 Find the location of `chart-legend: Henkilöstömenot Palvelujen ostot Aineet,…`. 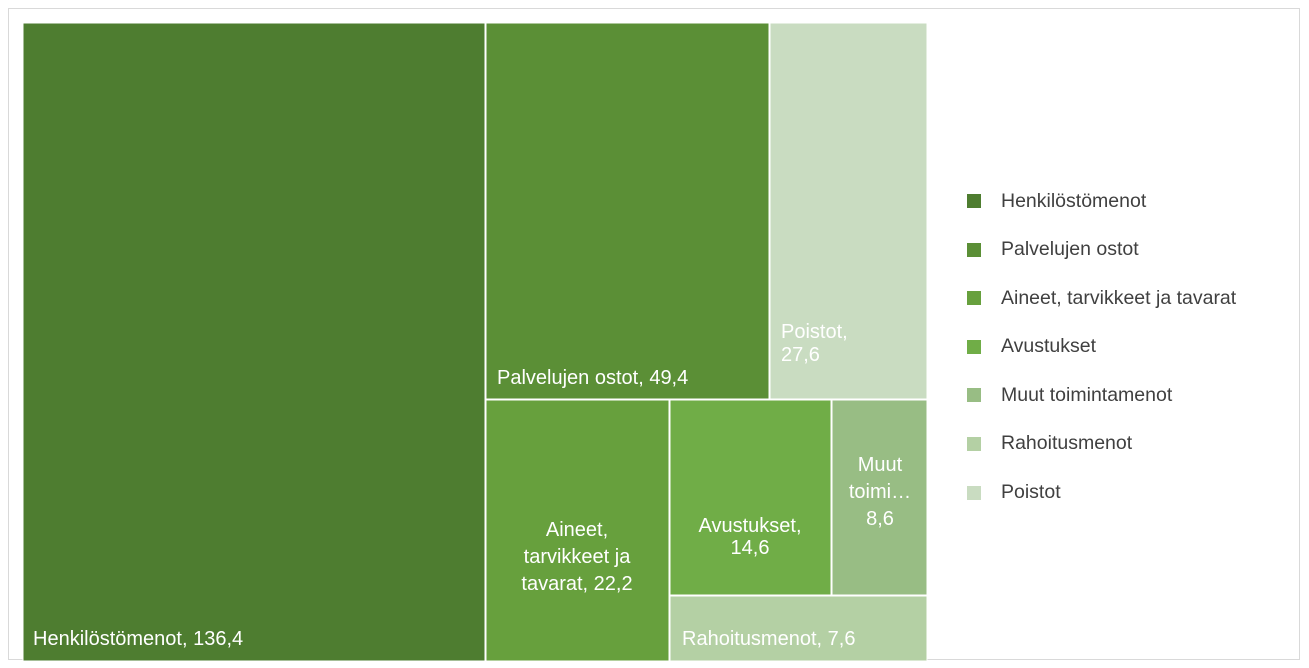

chart-legend: Henkilöstömenot Palvelujen ostot Aineet,… is located at coordinates (1101, 359).